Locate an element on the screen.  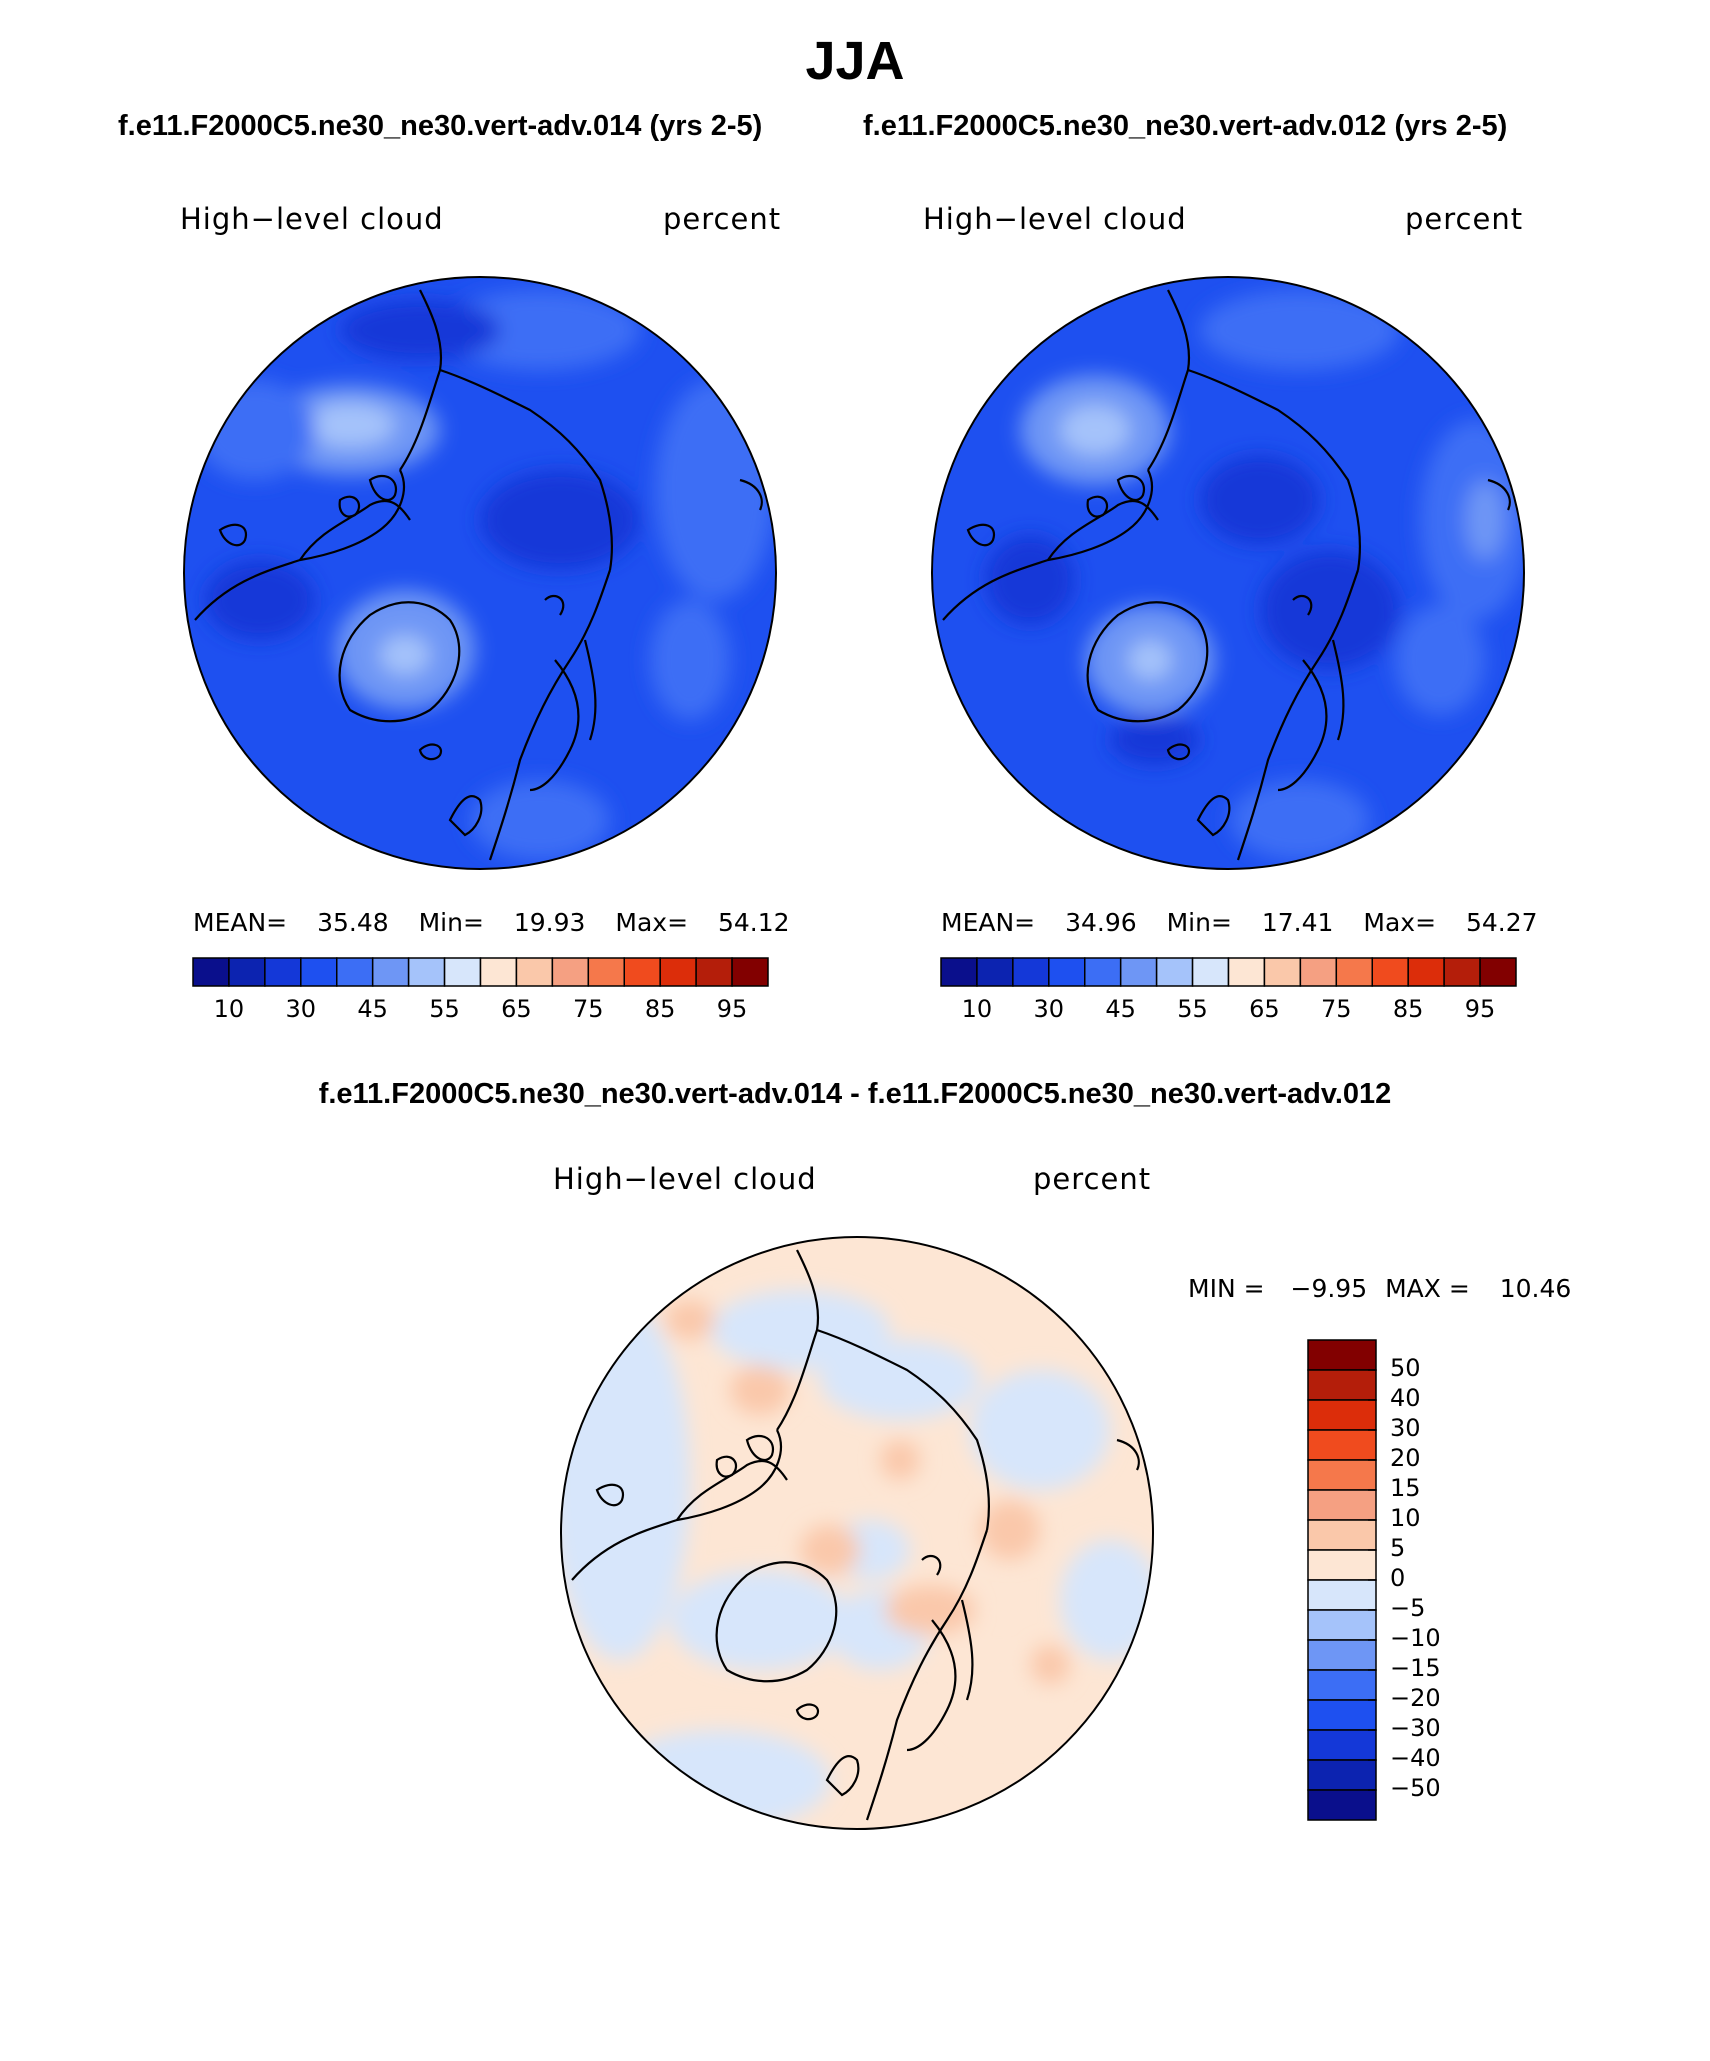
colorbar-panel1-tick-label: 55 is located at coordinates (444, 1009).